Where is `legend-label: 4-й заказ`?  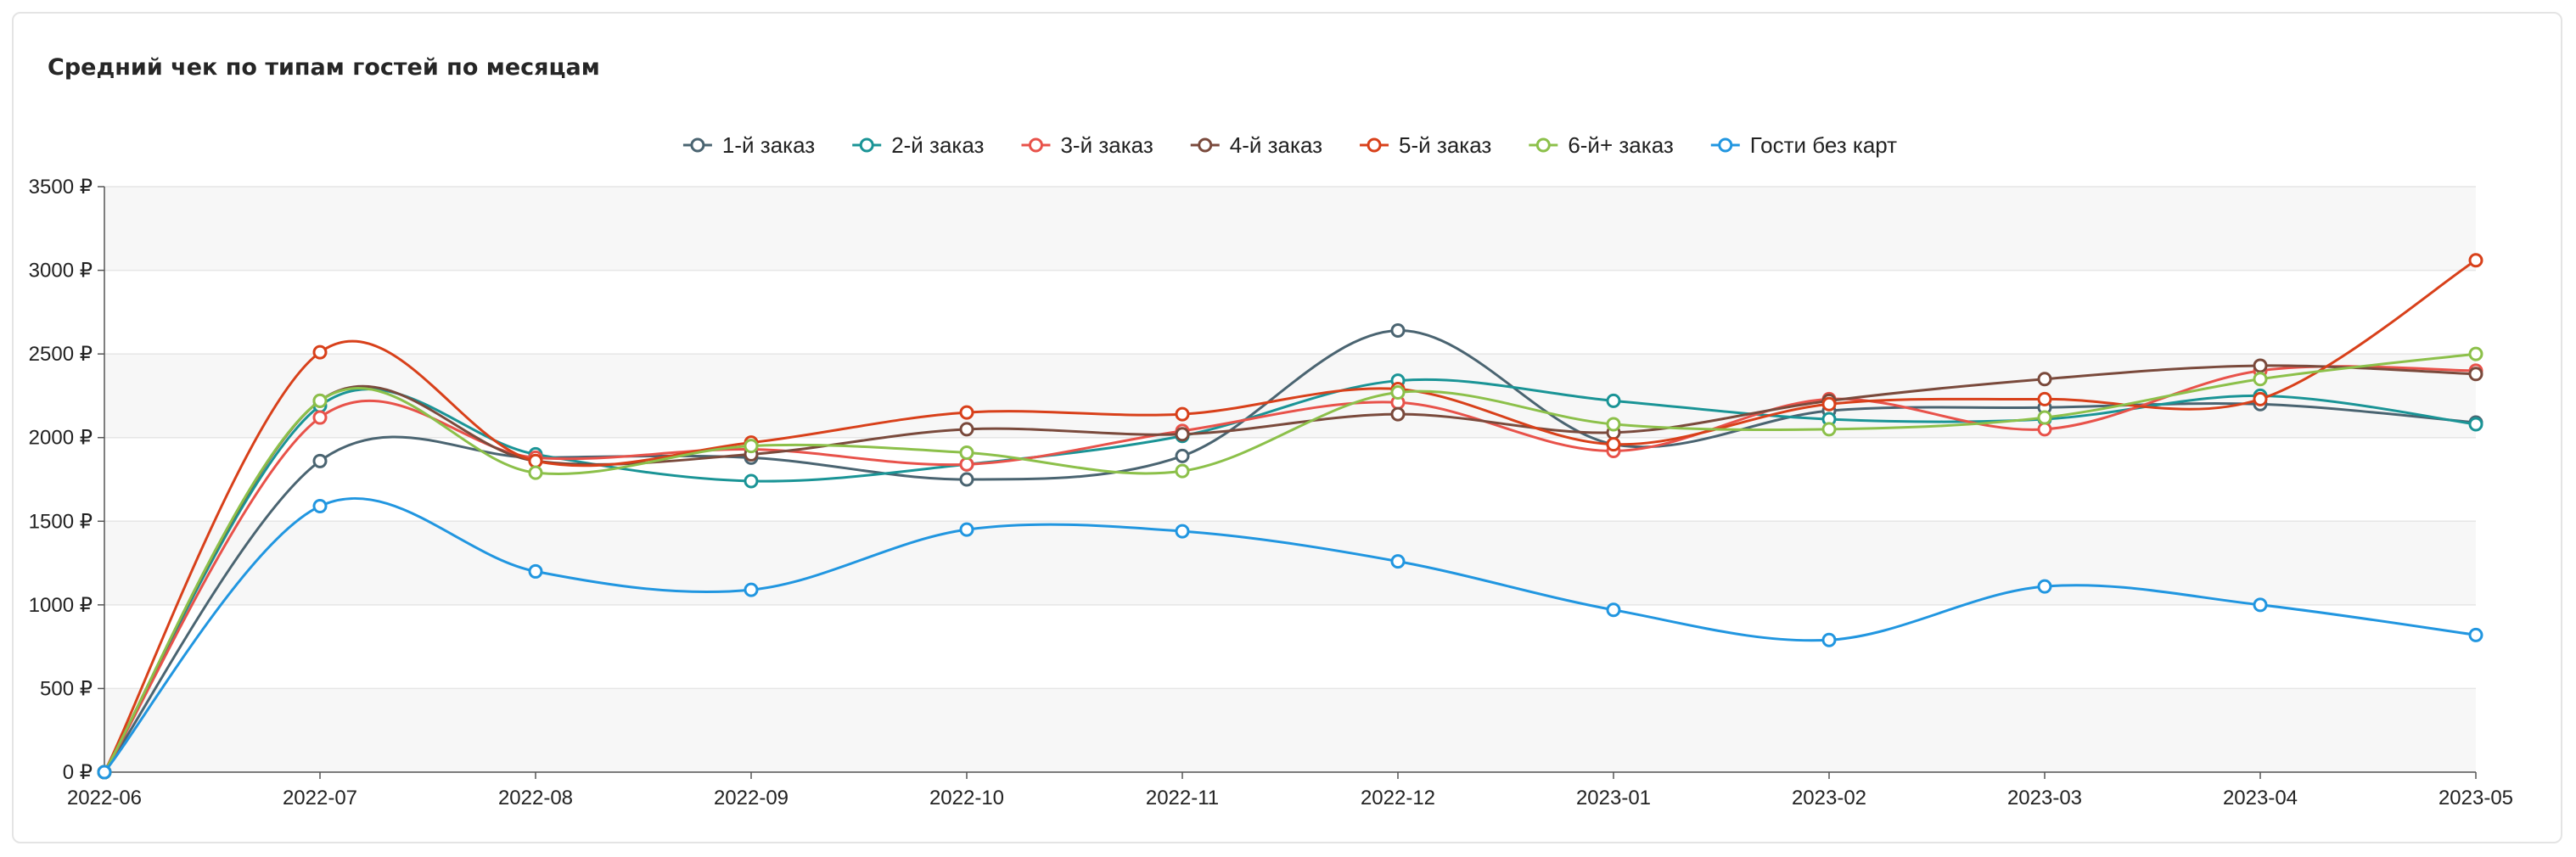 legend-label: 4-й заказ is located at coordinates (1276, 145).